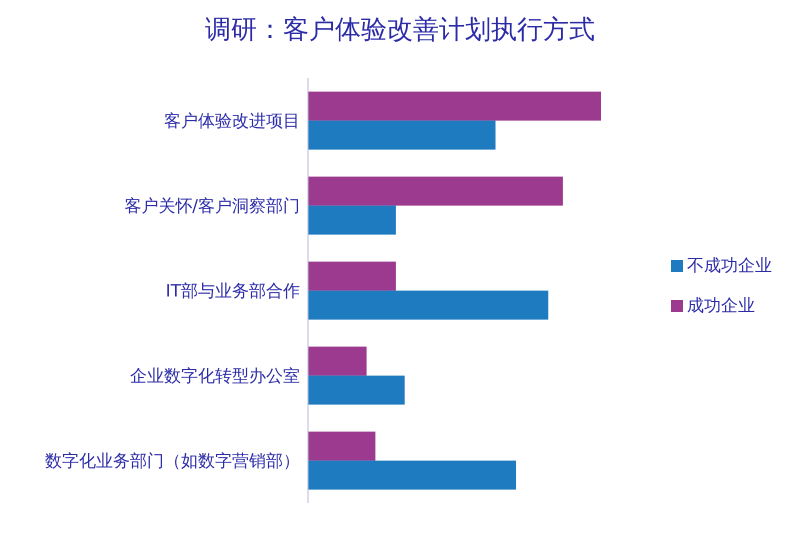 The image size is (800, 557). Describe the element at coordinates (721, 306) in the screenshot. I see `legend-label: 成功企业` at that location.